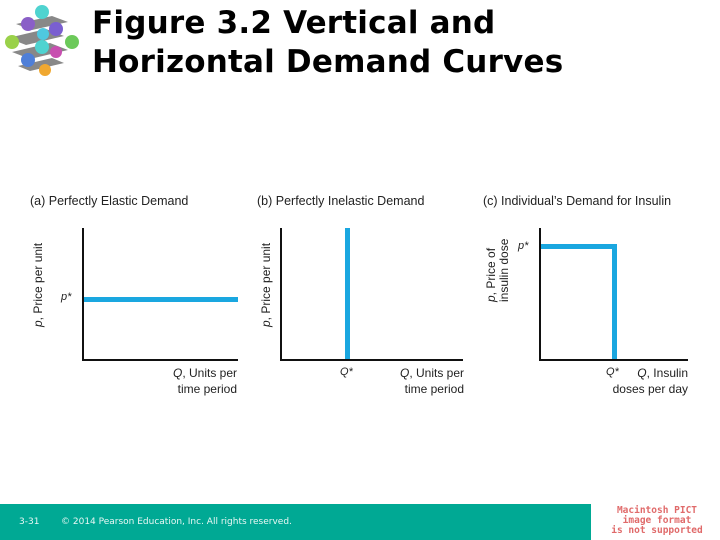  What do you see at coordinates (579, 246) in the screenshot?
I see `panel-c-demand-horizontal` at bounding box center [579, 246].